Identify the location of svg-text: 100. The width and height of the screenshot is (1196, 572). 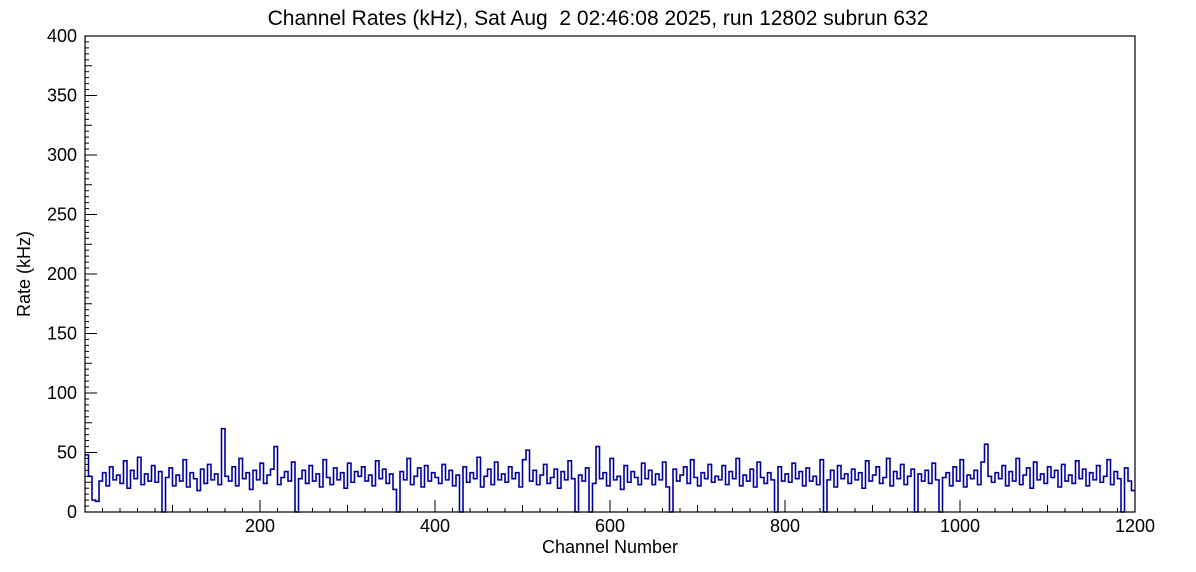
(62, 393).